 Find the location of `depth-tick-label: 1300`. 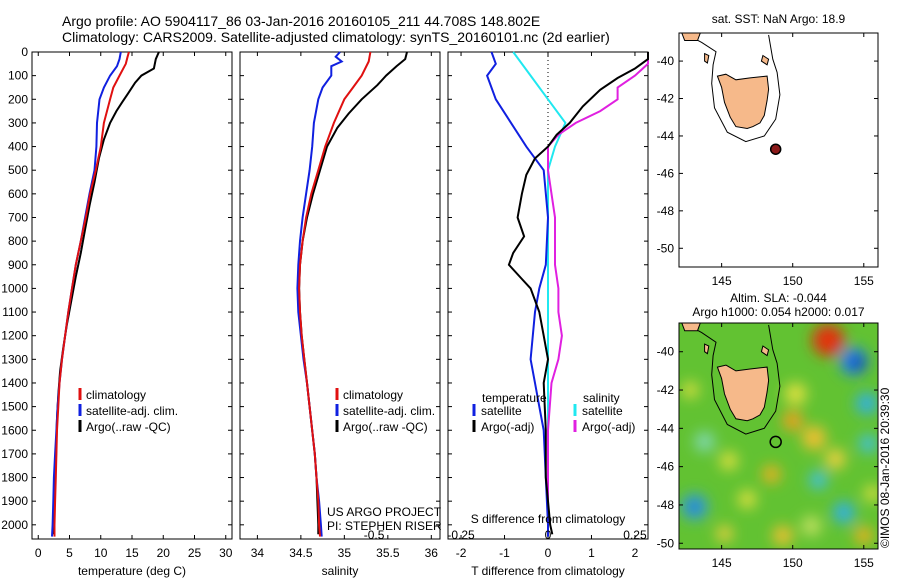

depth-tick-label: 1300 is located at coordinates (14, 359).